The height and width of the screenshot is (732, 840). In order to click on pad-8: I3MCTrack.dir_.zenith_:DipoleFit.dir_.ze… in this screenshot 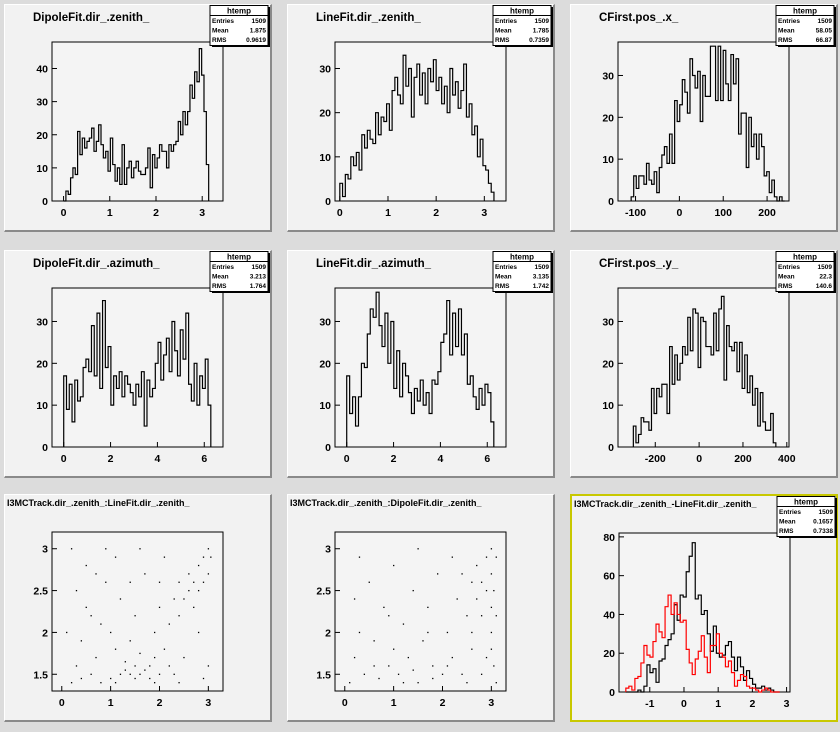, I will do `click(421, 608)`.